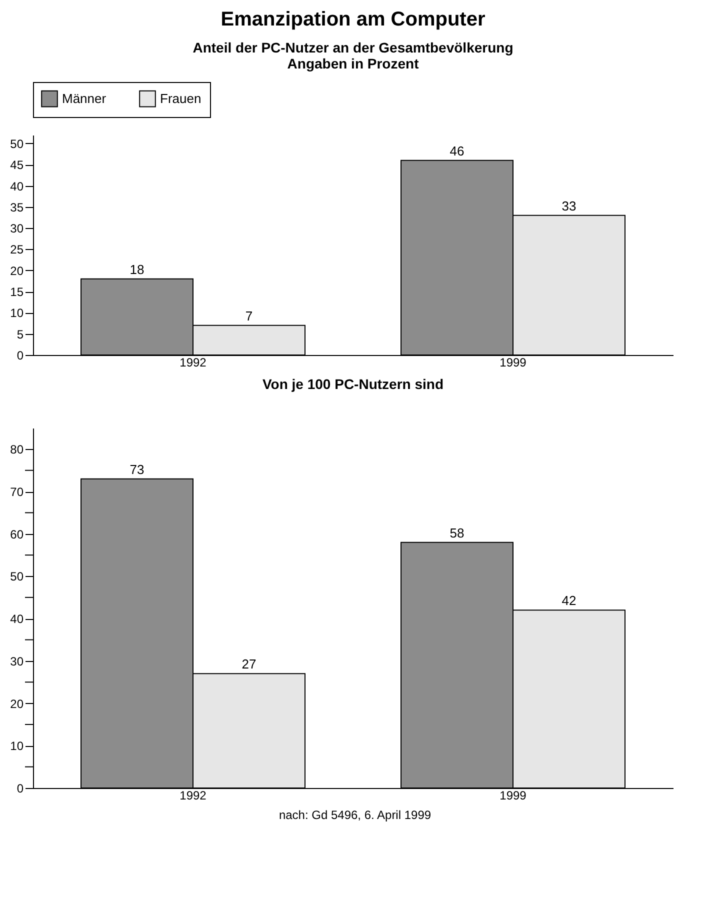  Describe the element at coordinates (17, 165) in the screenshot. I see `y-tick-label: 45` at that location.